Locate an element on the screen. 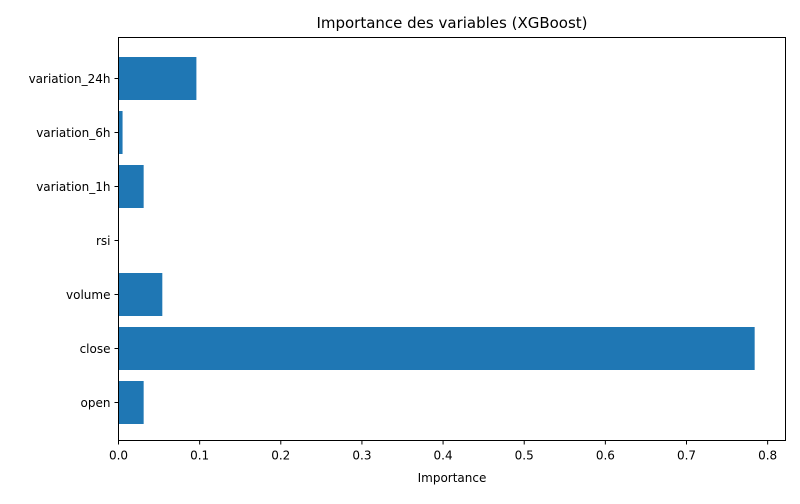 The height and width of the screenshot is (504, 800). x-tick-label: 0.7 is located at coordinates (686, 456).